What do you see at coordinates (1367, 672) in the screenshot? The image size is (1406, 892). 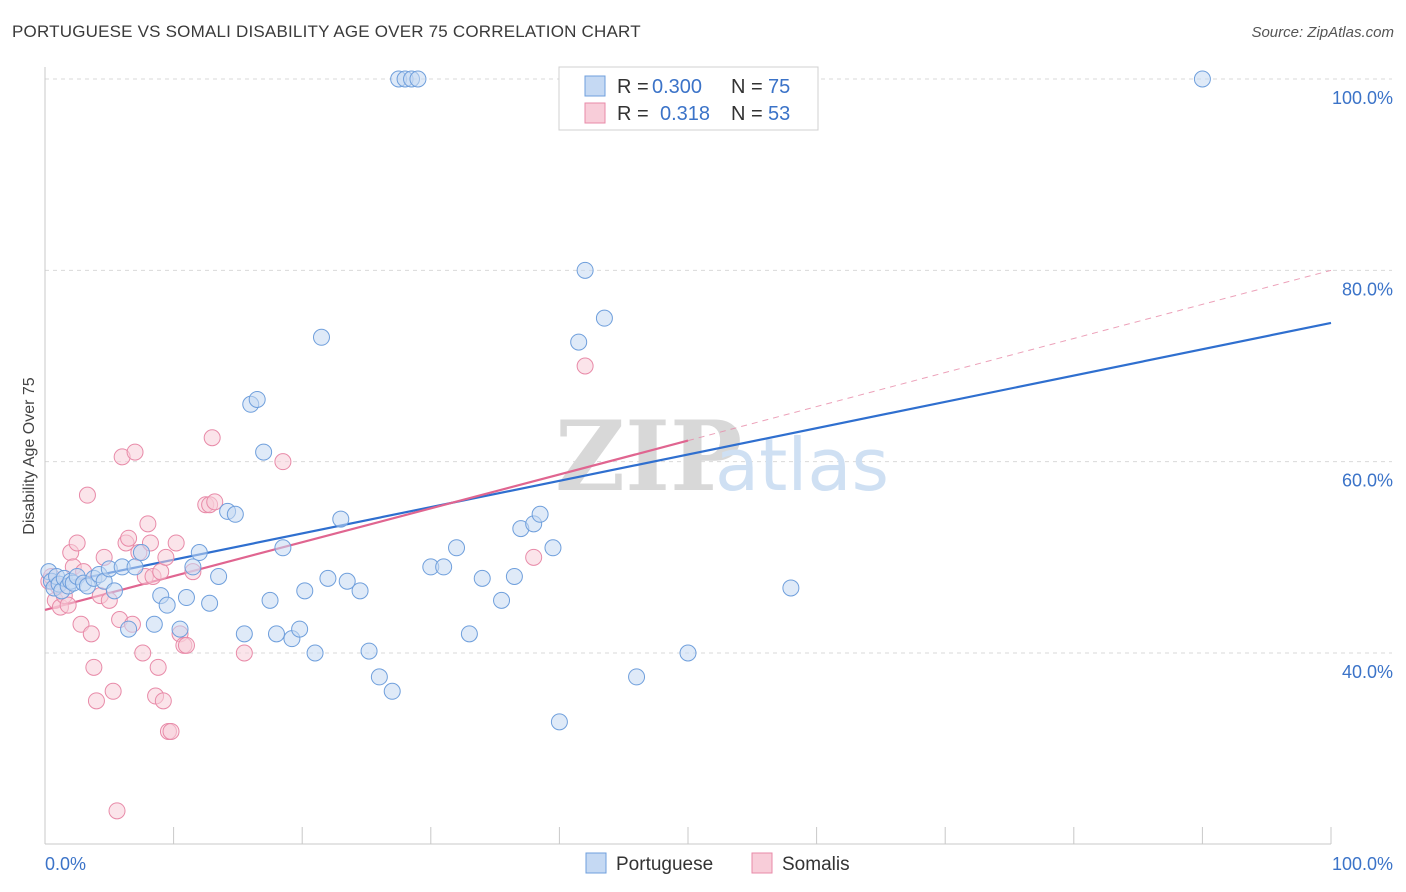 I see `y-tick-label: 40.0%` at bounding box center [1367, 672].